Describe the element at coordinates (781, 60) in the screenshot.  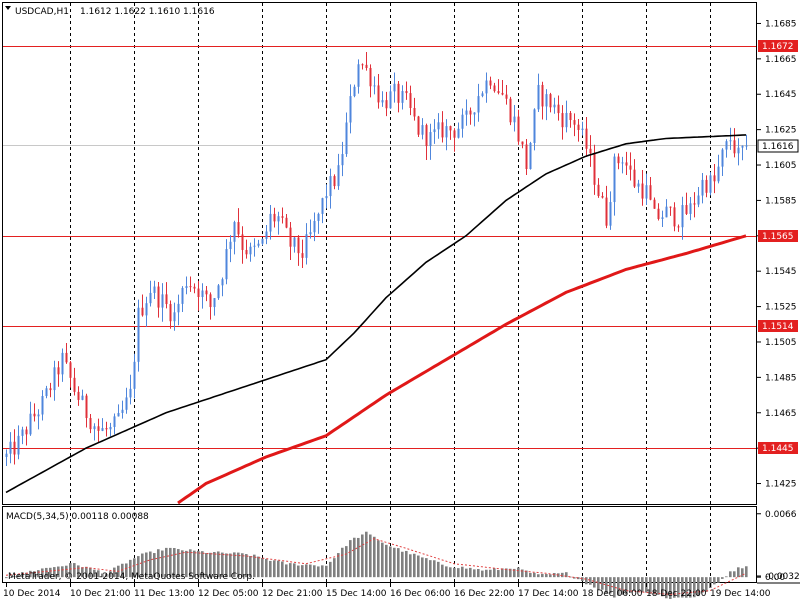
I see `price-tick-label: 1.1665` at that location.